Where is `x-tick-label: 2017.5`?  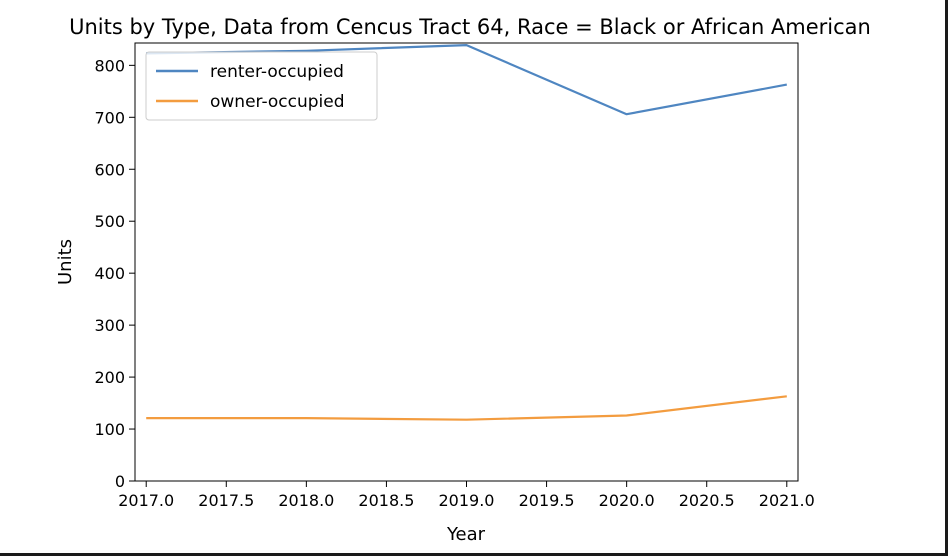
x-tick-label: 2017.5 is located at coordinates (226, 500).